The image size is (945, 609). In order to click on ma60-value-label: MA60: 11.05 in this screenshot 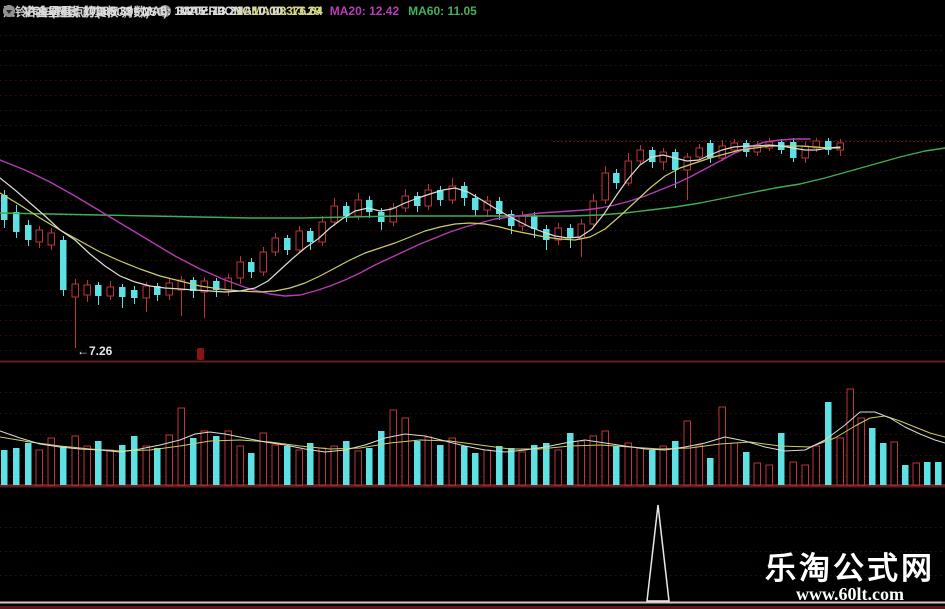, I will do `click(442, 11)`.